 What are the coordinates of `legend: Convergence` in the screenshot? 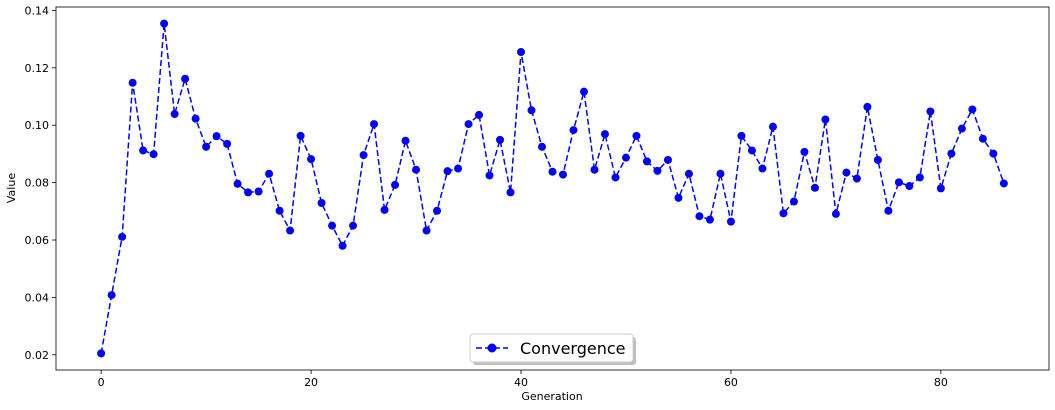 It's located at (552, 349).